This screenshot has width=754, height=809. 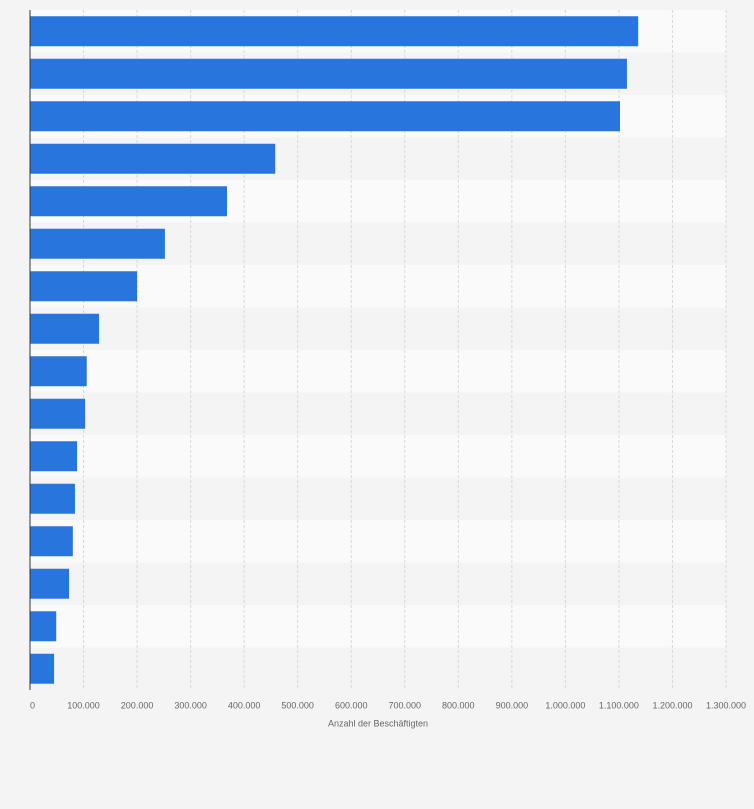 I want to click on x-tick-label: 700.000, so click(x=404, y=705).